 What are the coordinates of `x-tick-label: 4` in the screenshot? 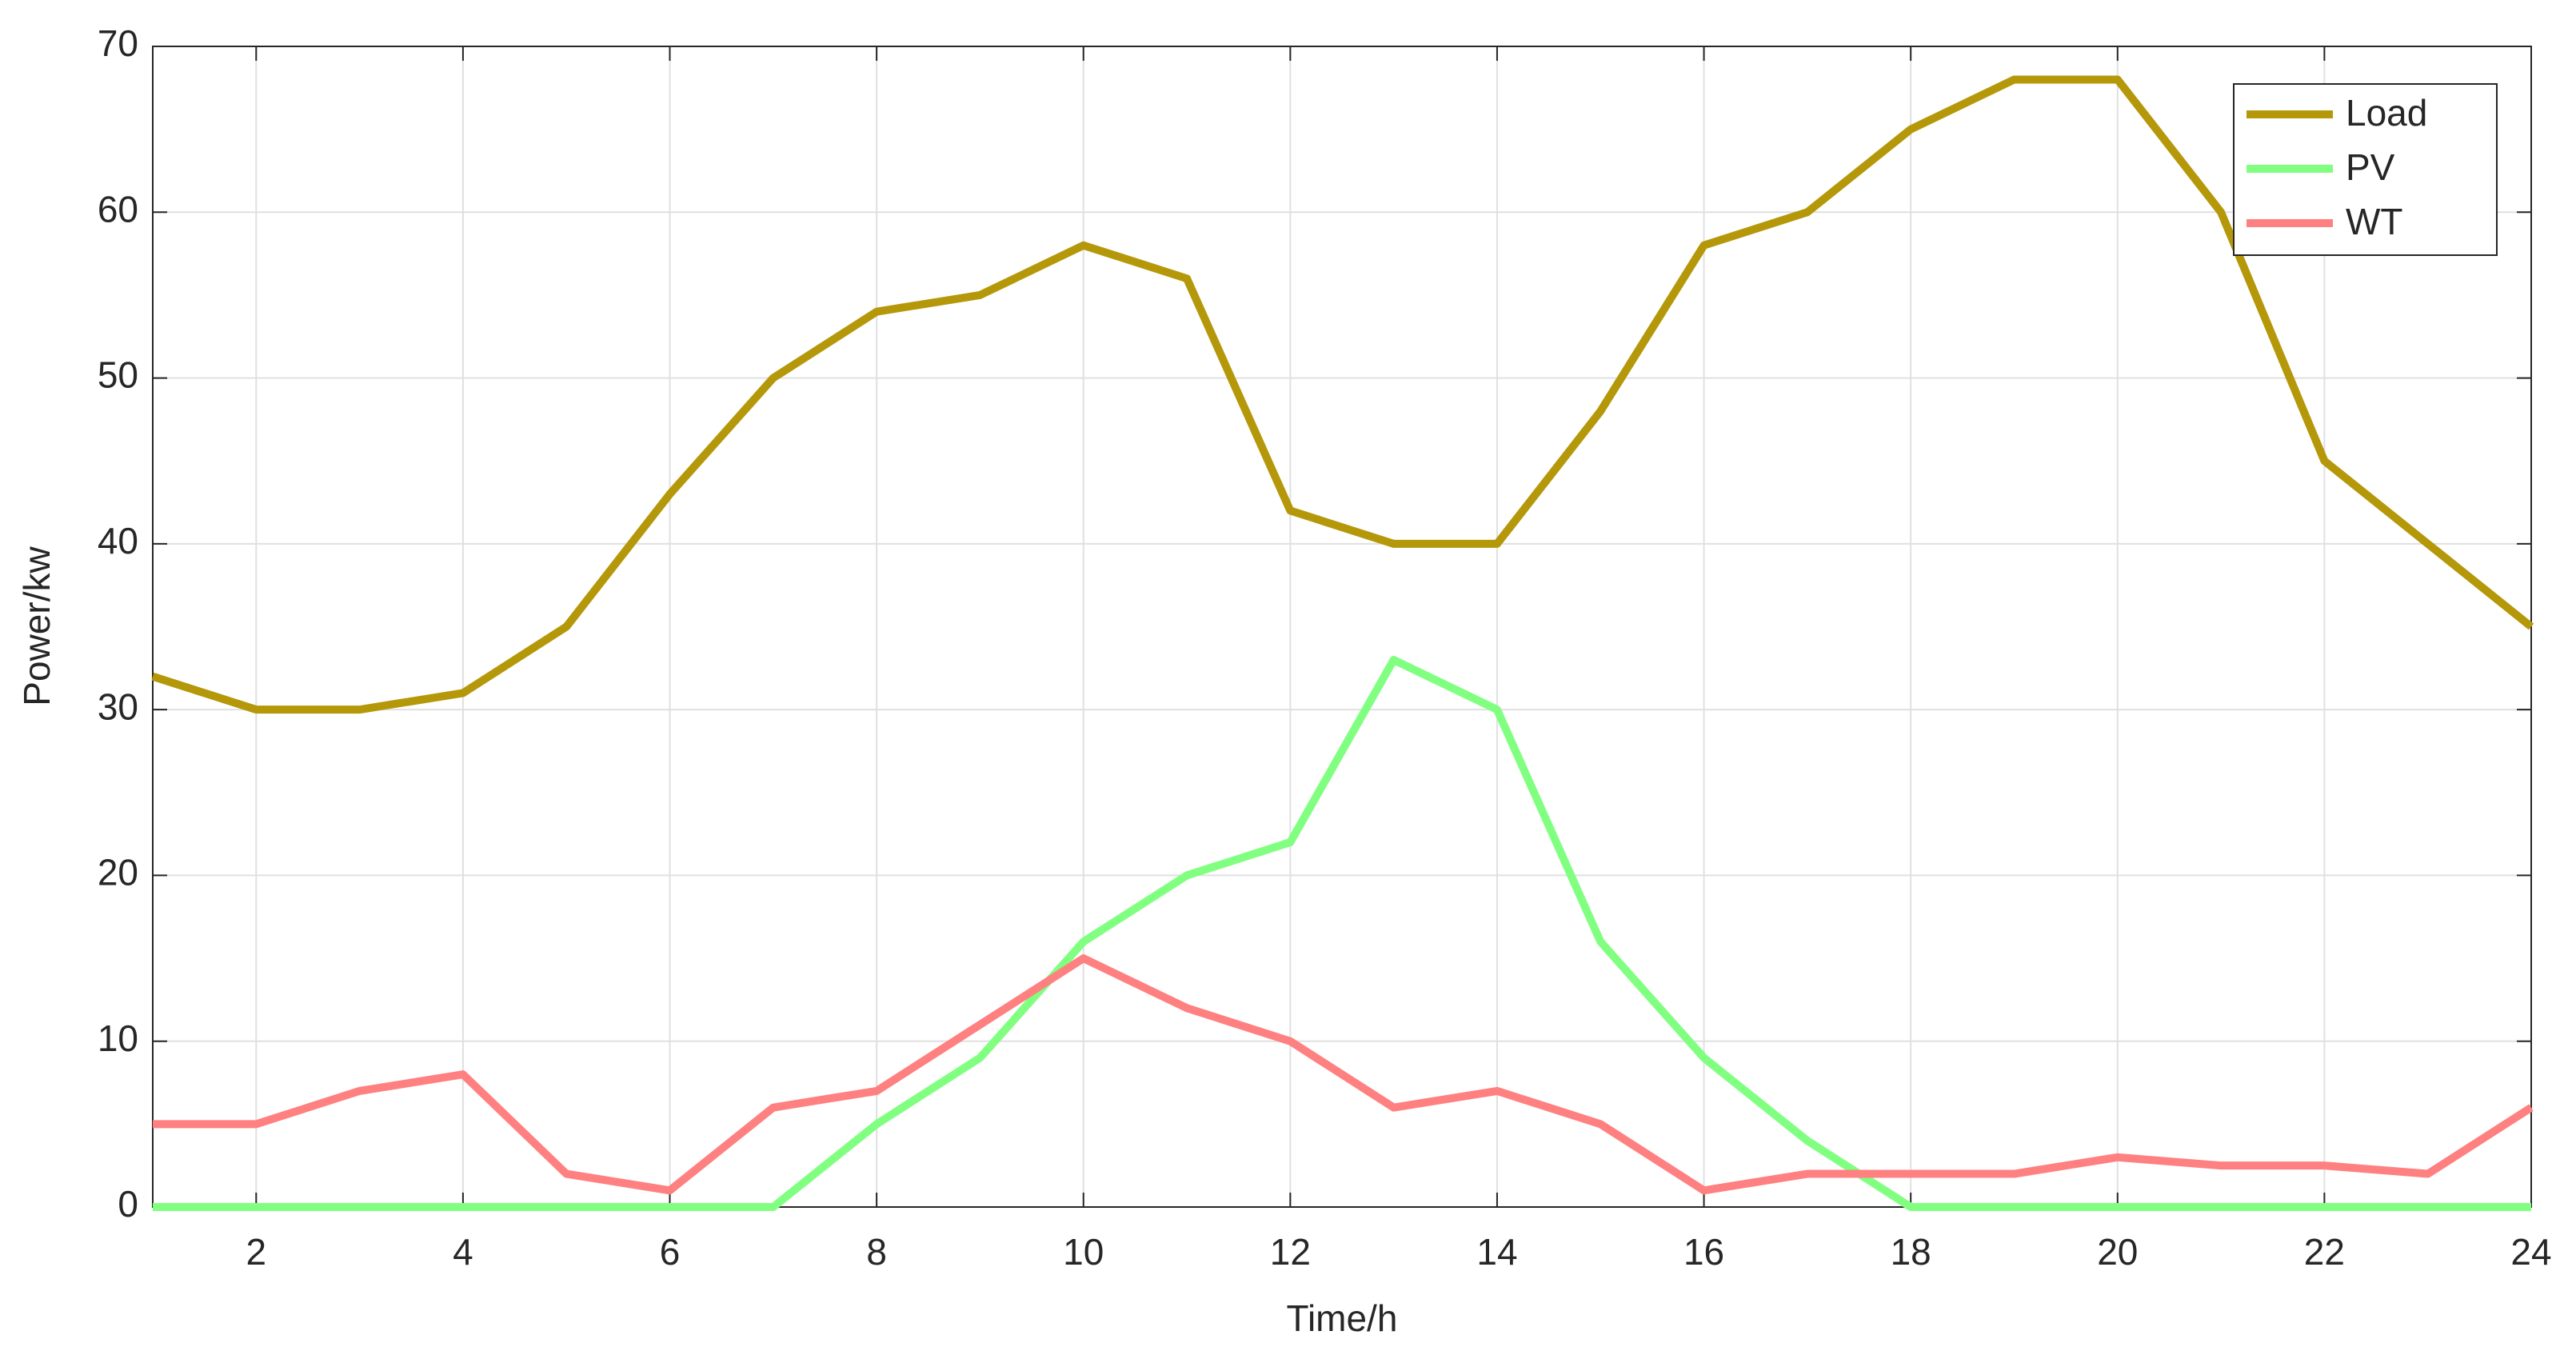 It's located at (463, 1252).